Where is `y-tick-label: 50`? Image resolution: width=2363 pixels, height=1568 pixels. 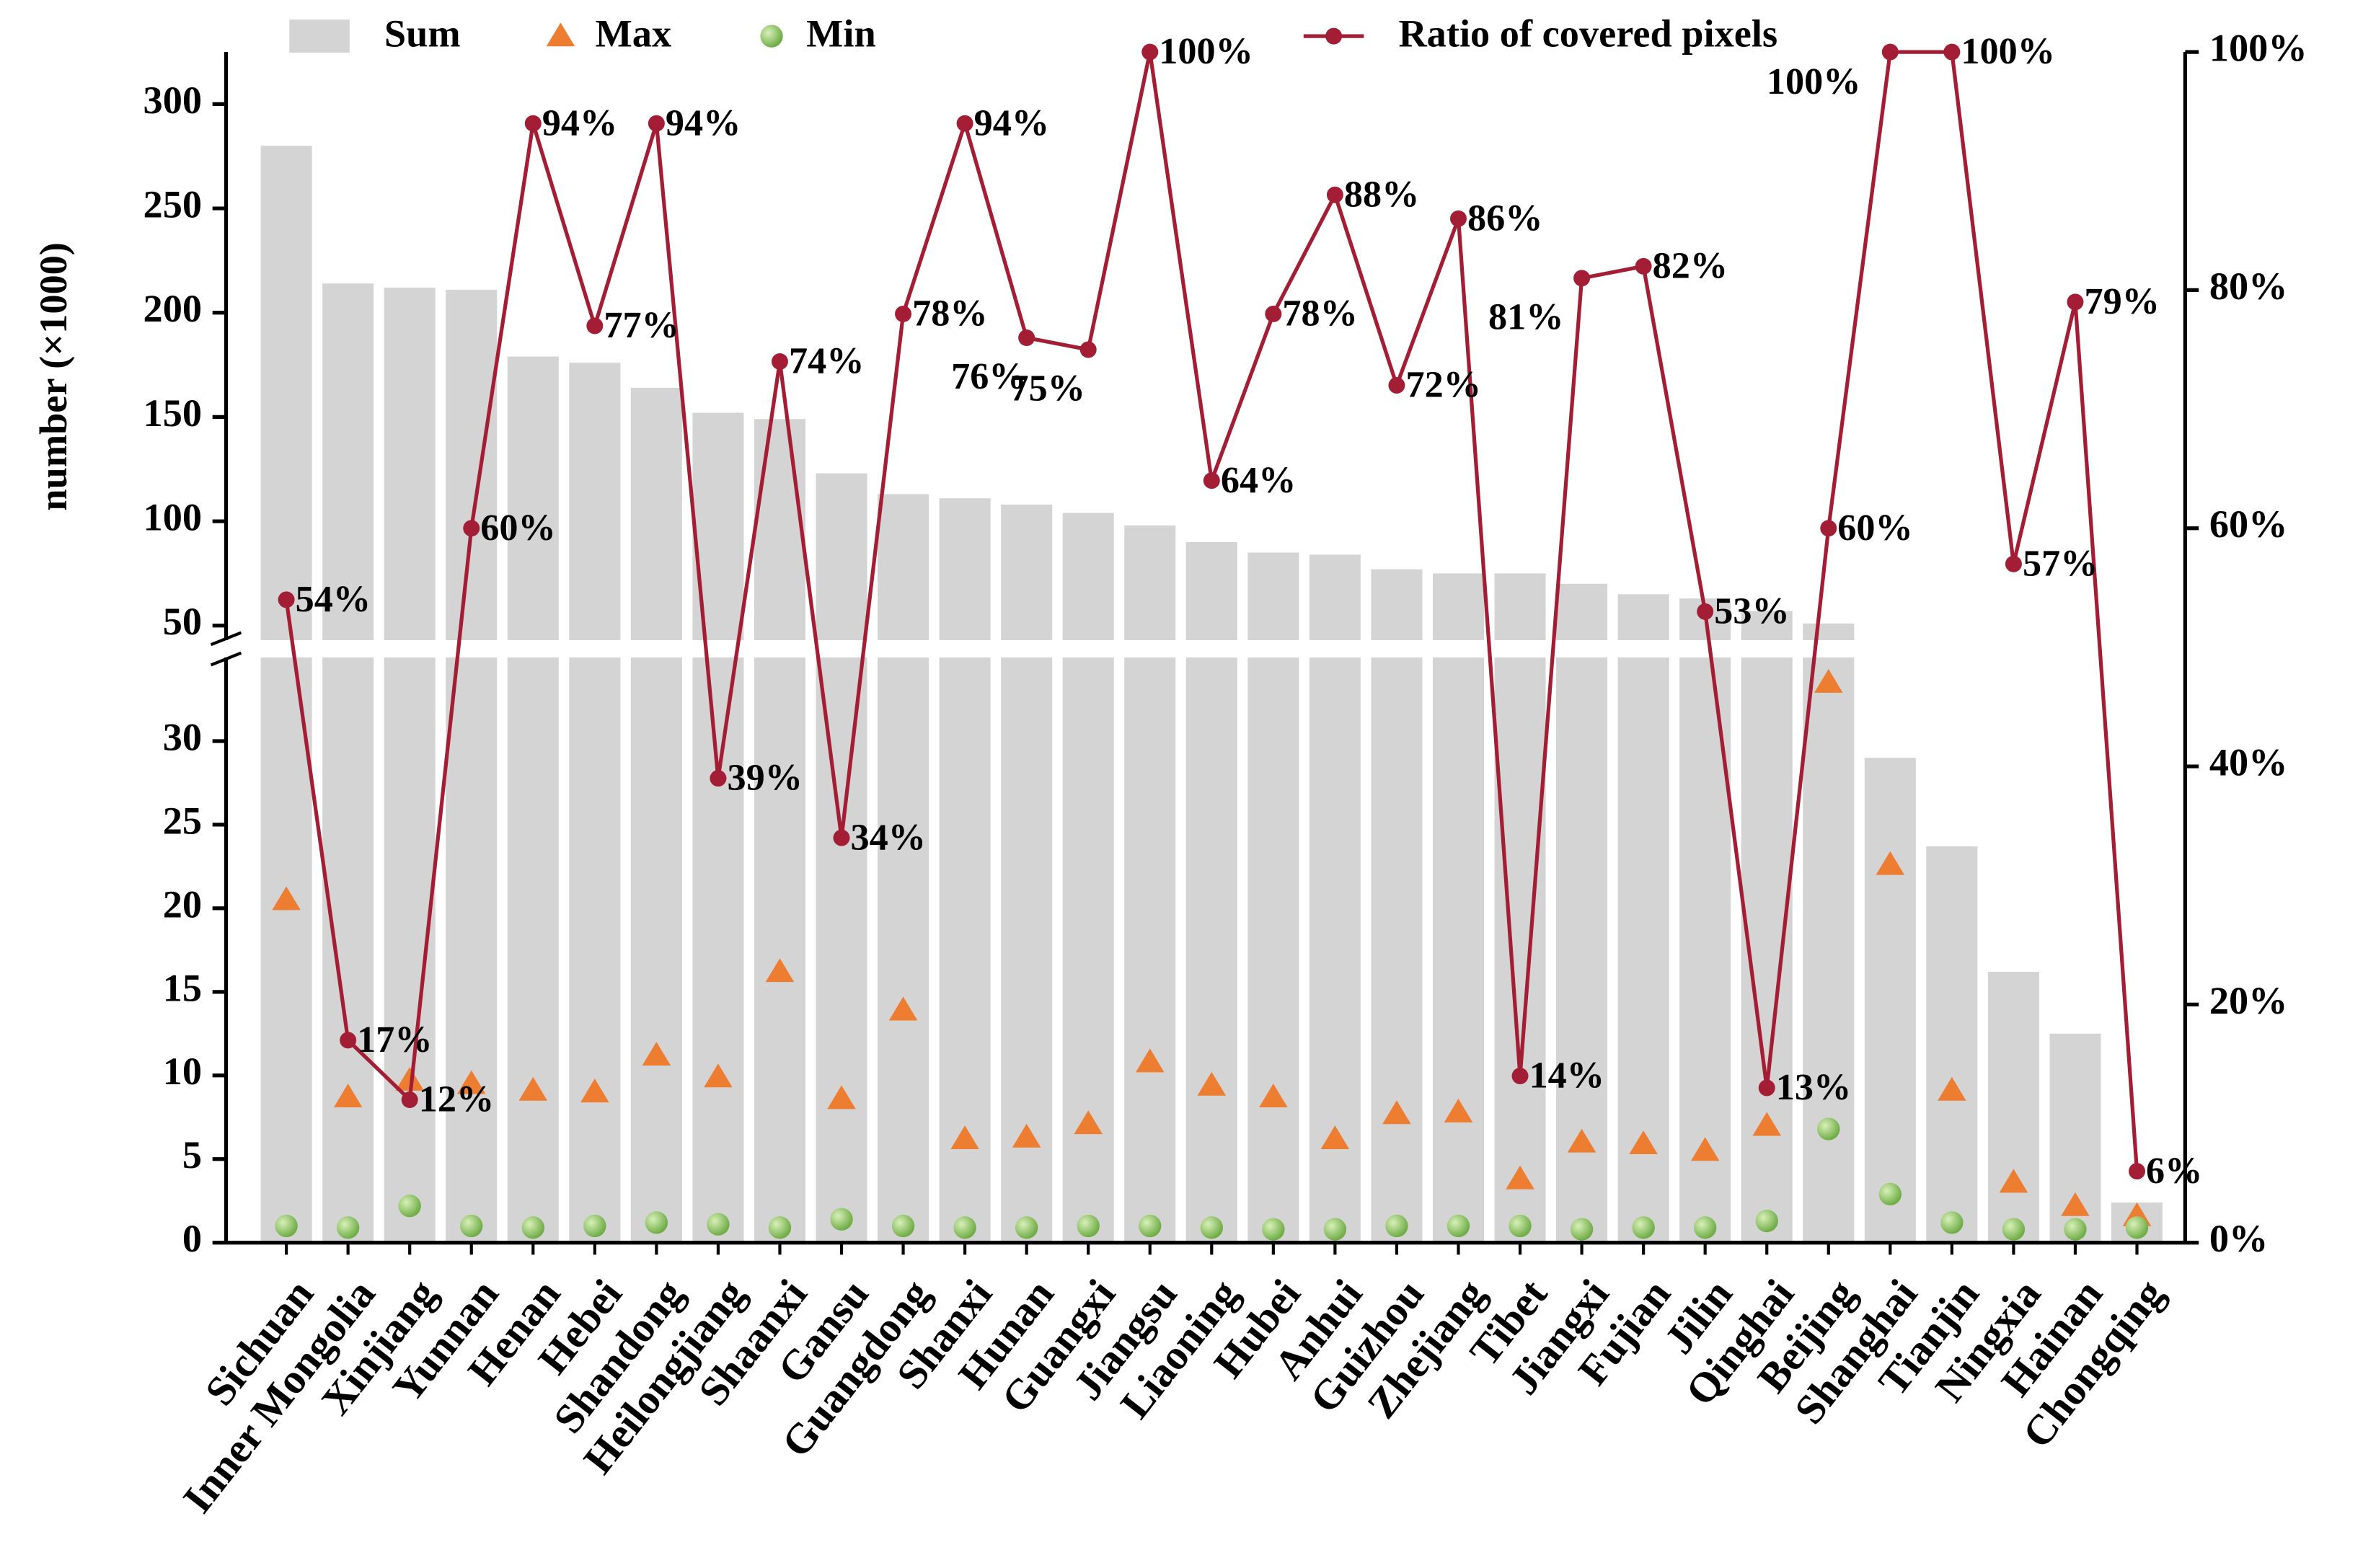
y-tick-label: 50 is located at coordinates (182, 621).